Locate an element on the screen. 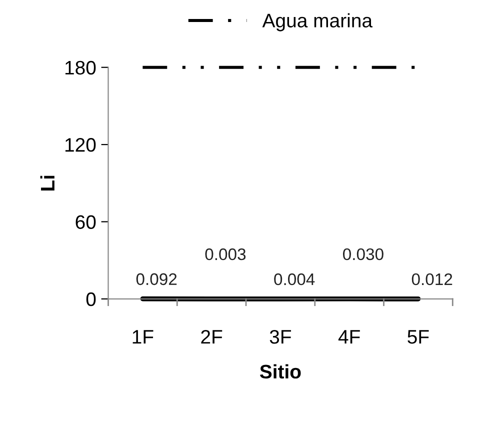 This screenshot has width=492, height=421. x-tick-label: 2F is located at coordinates (211, 337).